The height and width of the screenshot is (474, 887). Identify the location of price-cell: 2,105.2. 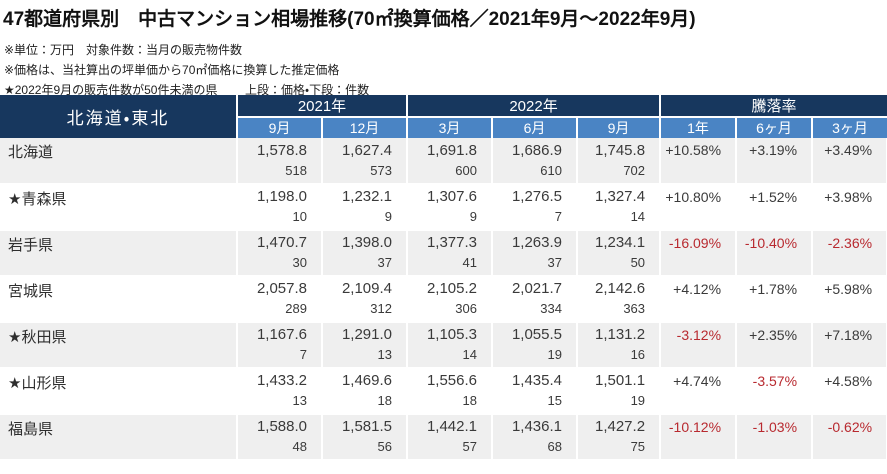
(450, 288).